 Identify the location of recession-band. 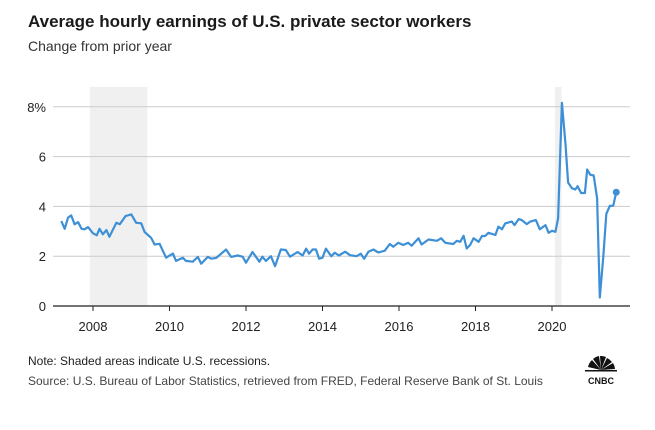
(118, 196).